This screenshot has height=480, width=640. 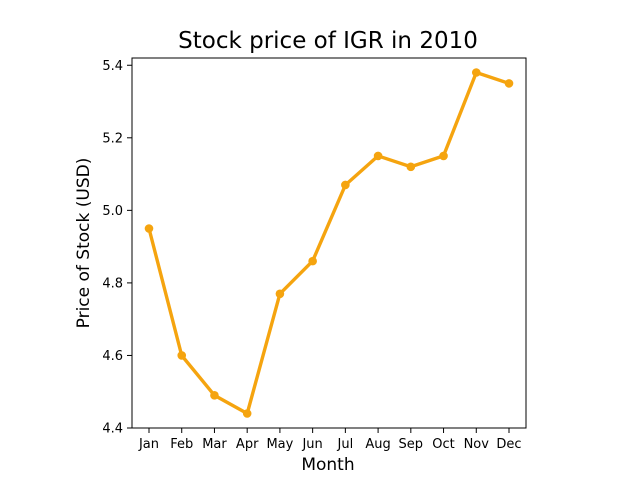 I want to click on y-tick-label: 4.4, so click(x=112, y=429).